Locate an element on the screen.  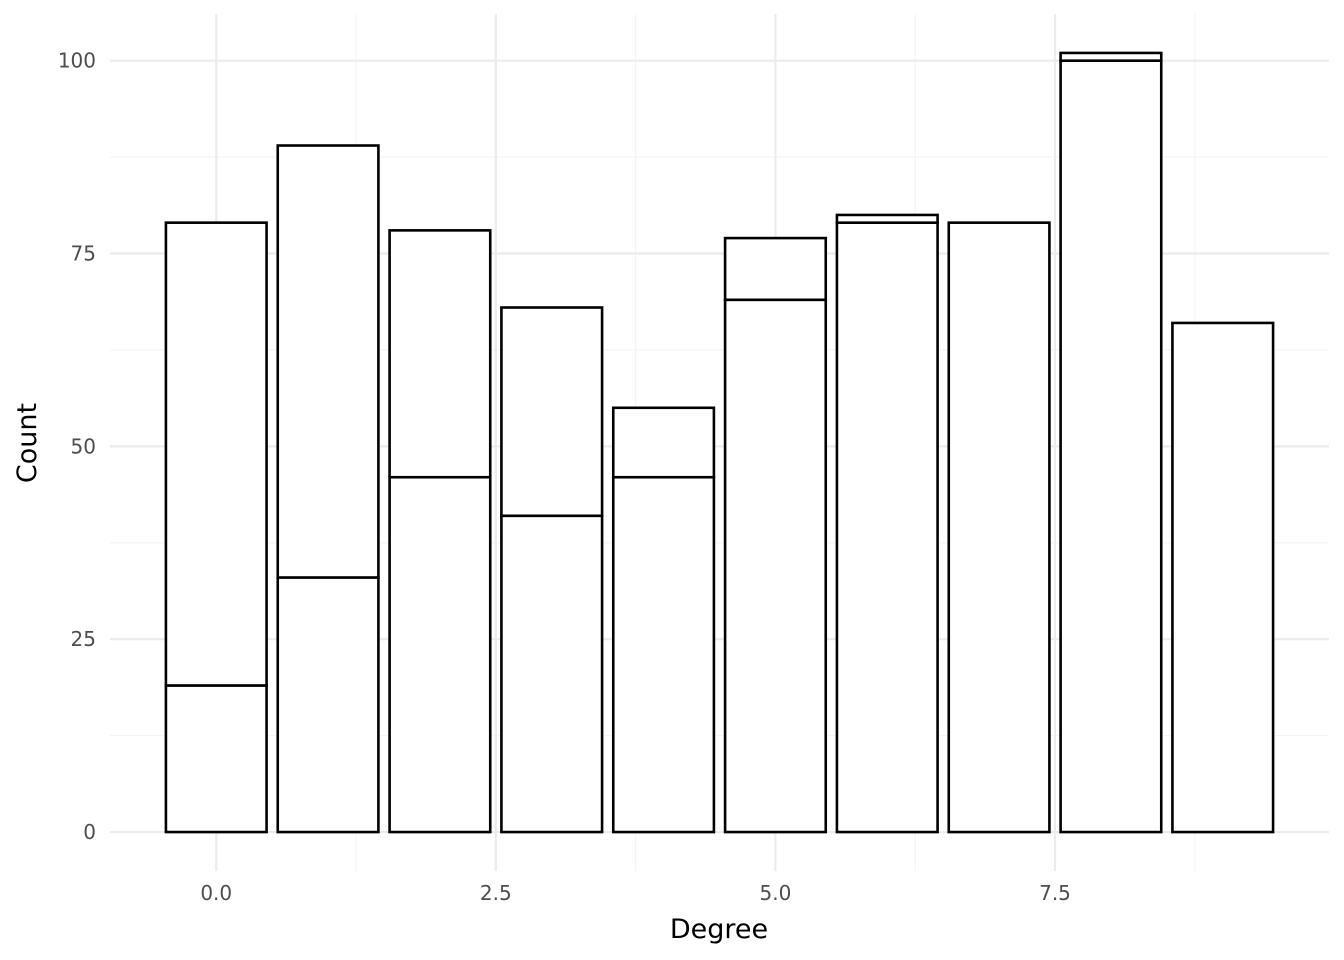
x-tick-label: 0.0 is located at coordinates (216, 893).